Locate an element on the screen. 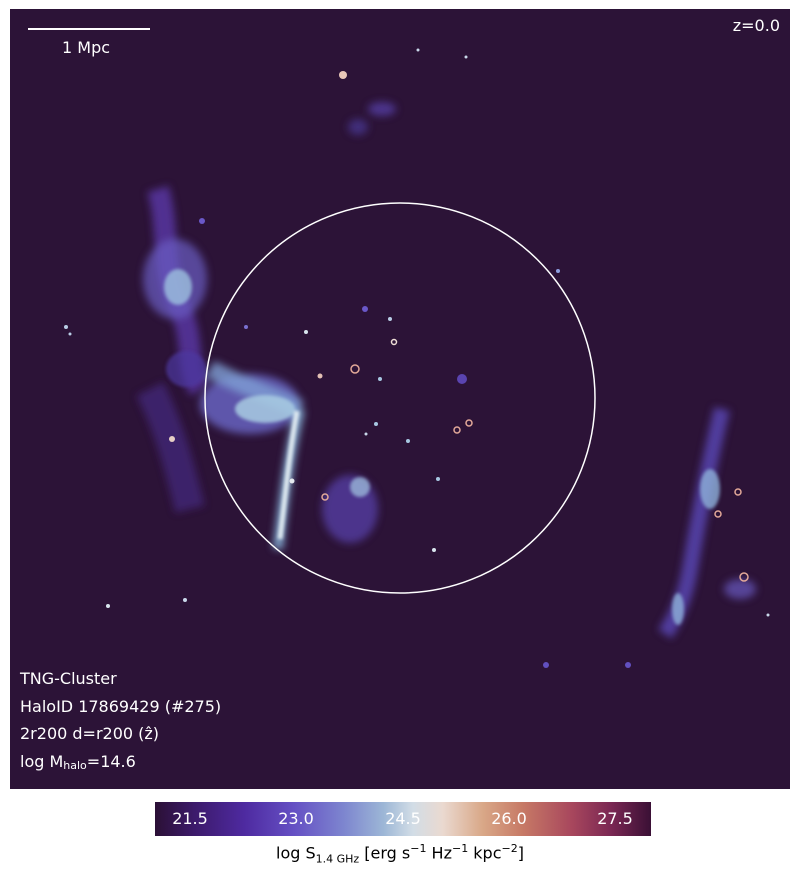  colorbar-tick: 24.5 is located at coordinates (403, 818).